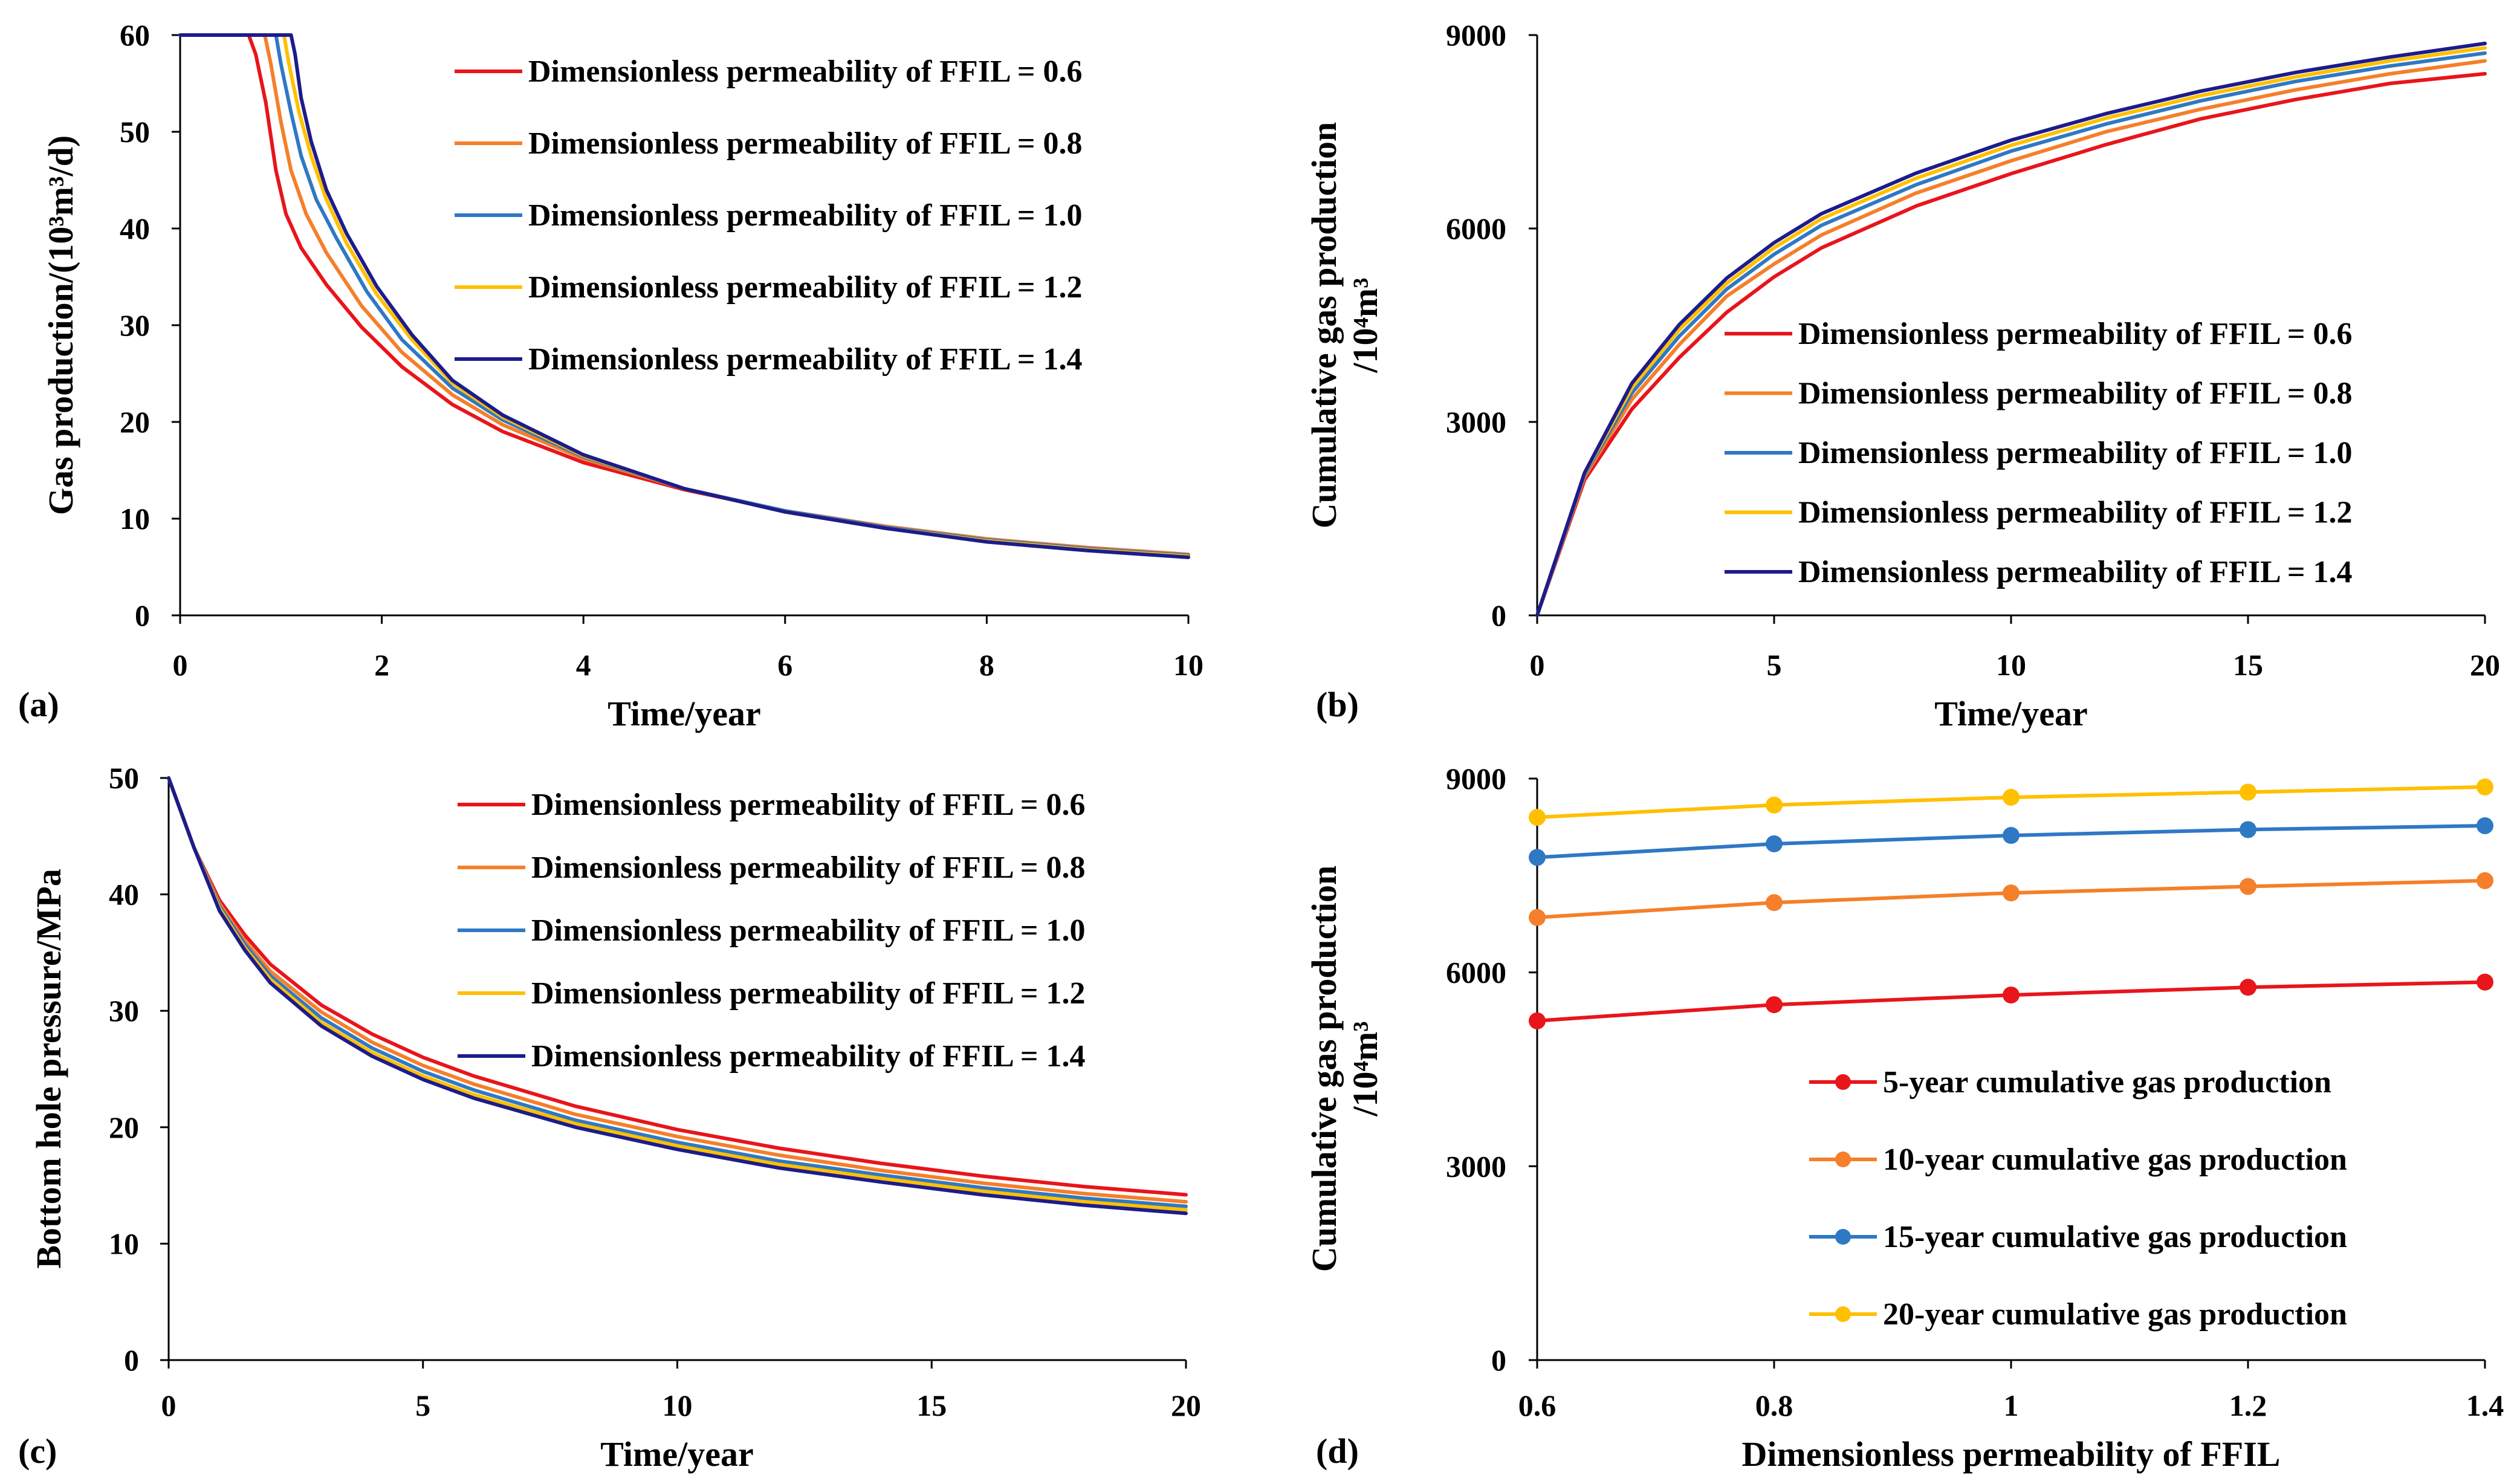 The width and height of the screenshot is (2517, 1484). I want to click on x-tick-label: 4, so click(583, 665).